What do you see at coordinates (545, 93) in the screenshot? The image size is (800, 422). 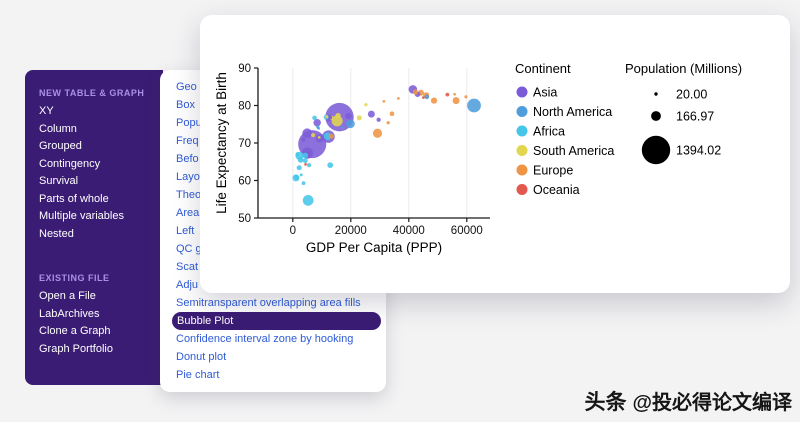 I see `legend-label-asia: Asia` at bounding box center [545, 93].